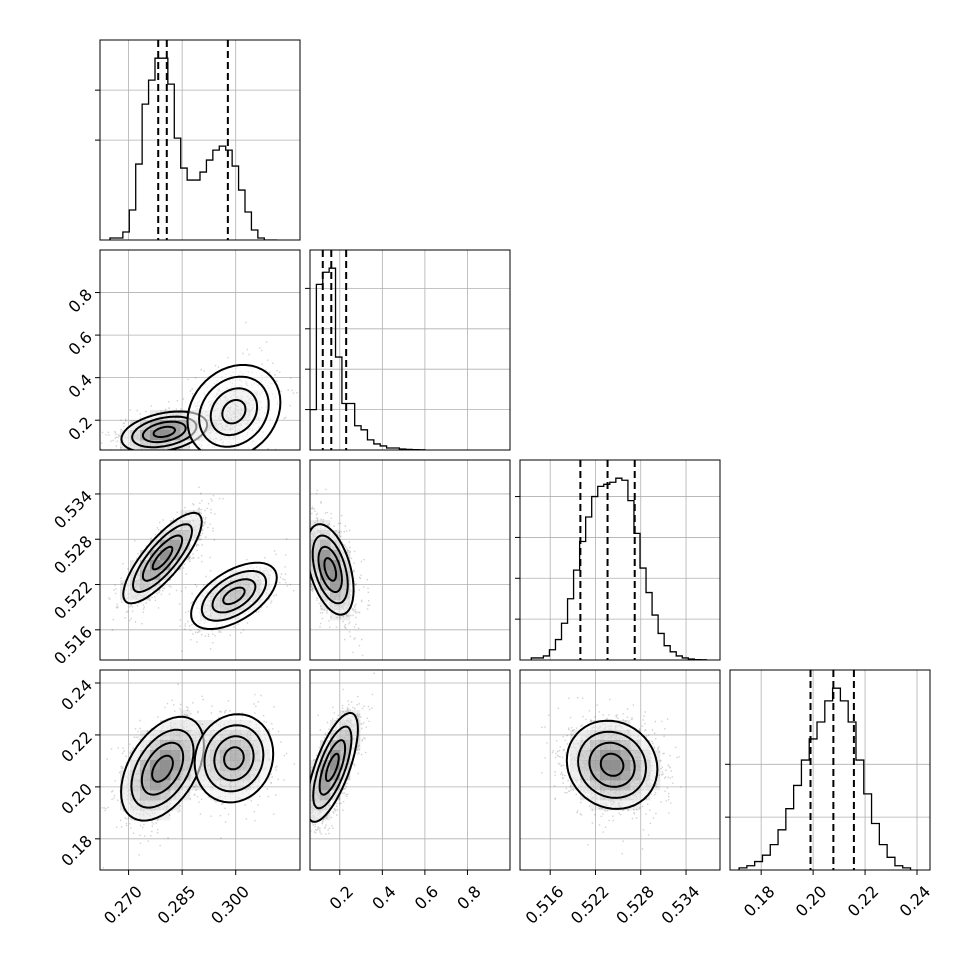  I want to click on y-tick-label-p3: 0.18, so click(76, 850).